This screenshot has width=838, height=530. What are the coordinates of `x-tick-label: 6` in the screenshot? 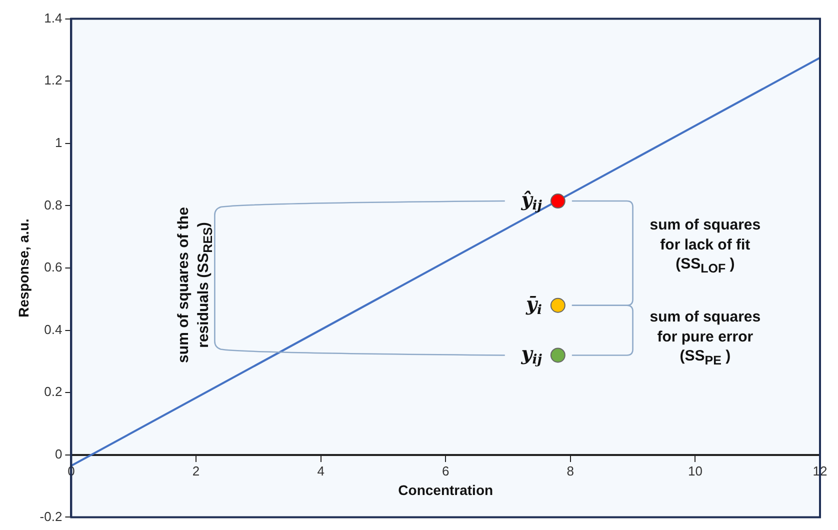 It's located at (446, 470).